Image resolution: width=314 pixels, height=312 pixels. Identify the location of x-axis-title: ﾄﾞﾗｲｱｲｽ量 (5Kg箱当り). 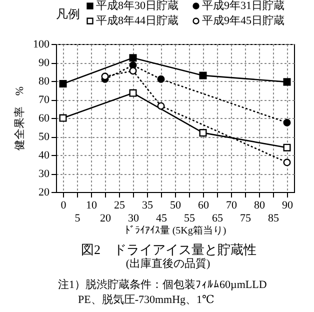
(175, 230).